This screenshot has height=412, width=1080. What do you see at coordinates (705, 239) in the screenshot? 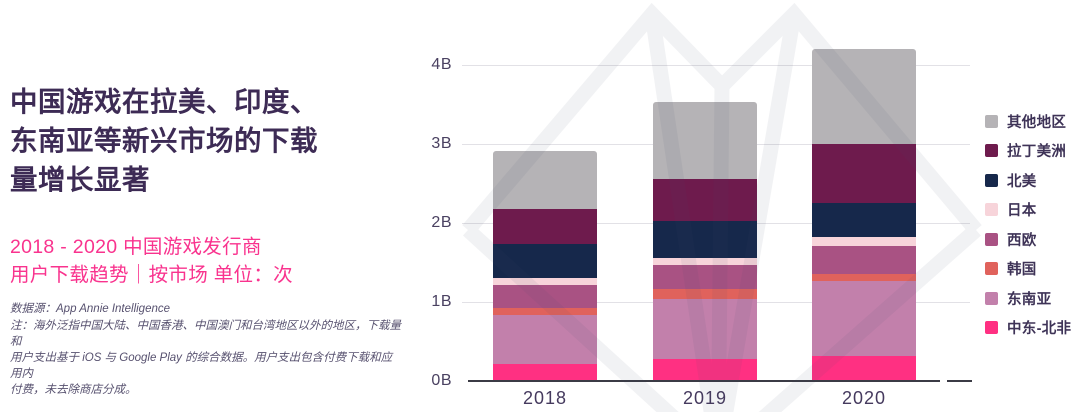
I see `bar-segment-2019-北美` at bounding box center [705, 239].